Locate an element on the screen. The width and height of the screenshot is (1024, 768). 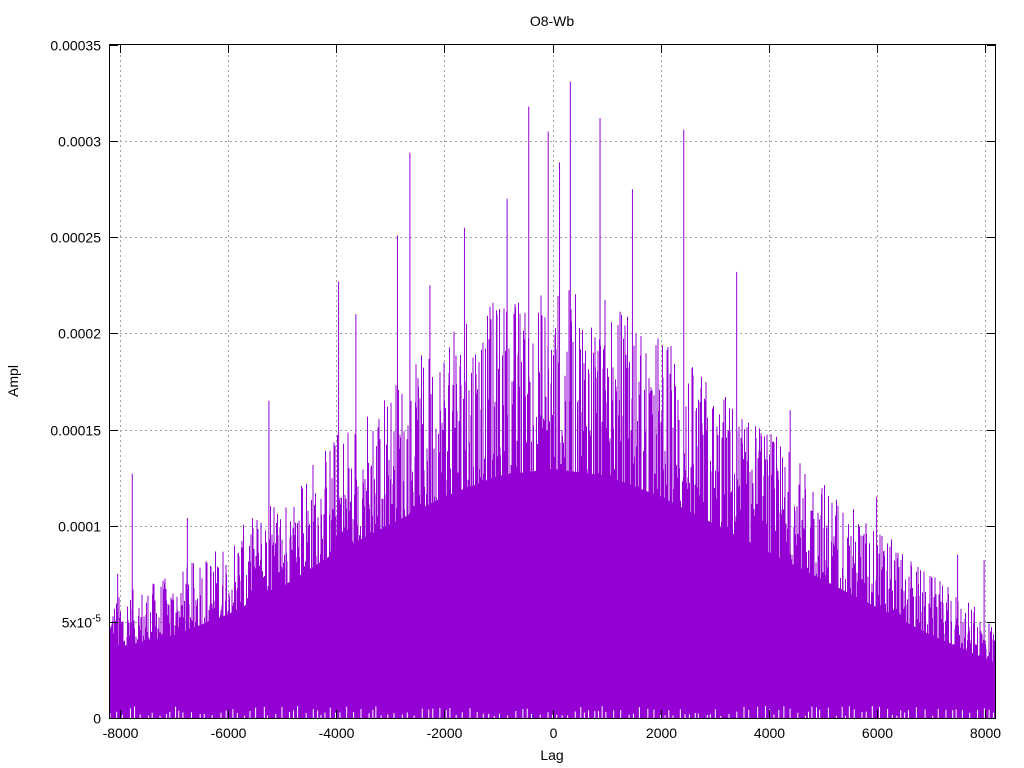
x-tick-label: 8000 is located at coordinates (985, 733).